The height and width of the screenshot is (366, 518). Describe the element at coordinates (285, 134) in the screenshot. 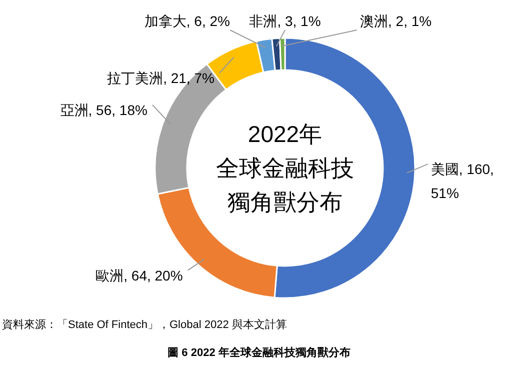

I see `title: 2022年` at that location.